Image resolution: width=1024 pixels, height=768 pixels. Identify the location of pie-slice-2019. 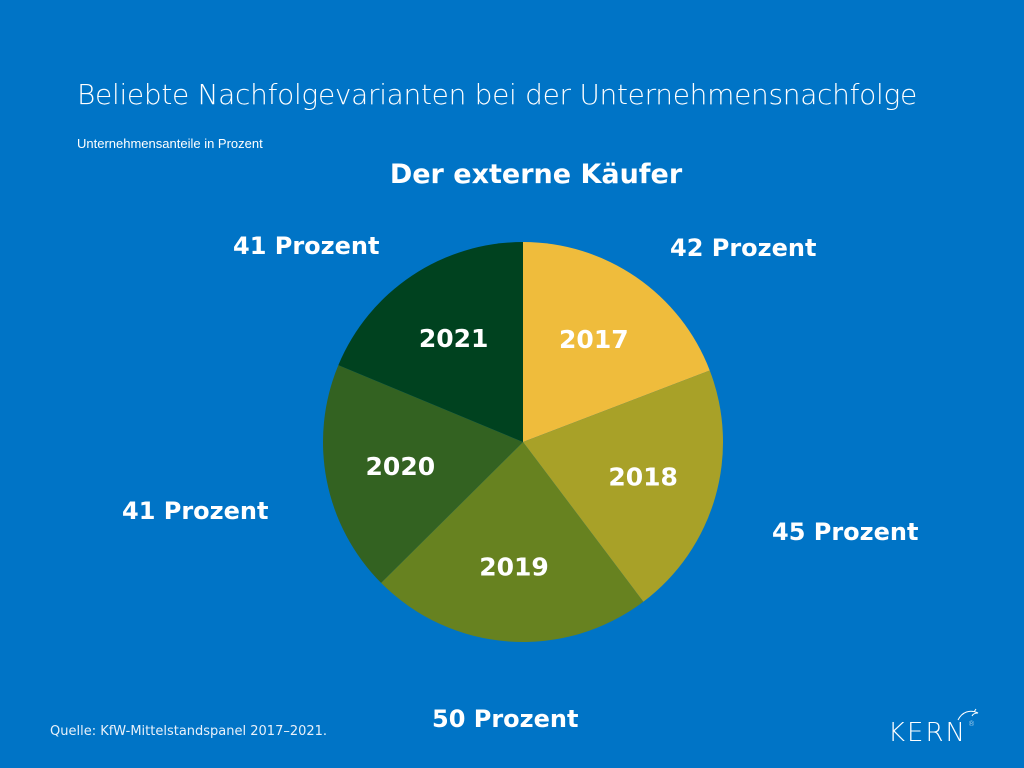
(512, 542).